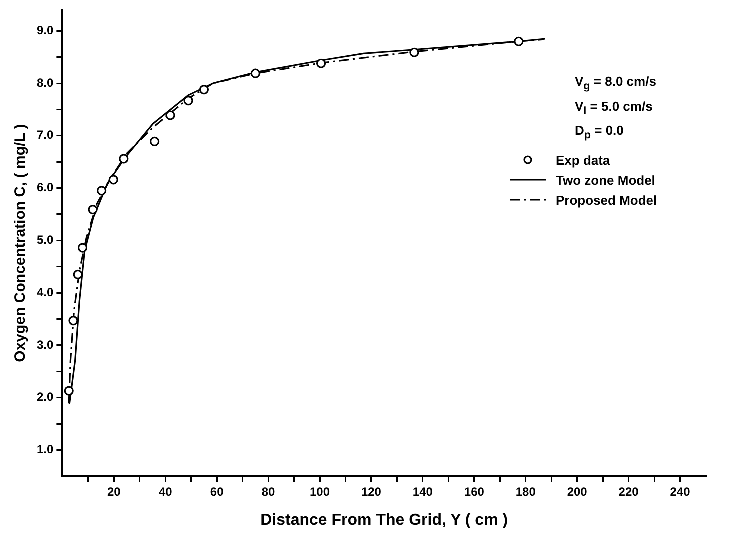 The height and width of the screenshot is (538, 736). What do you see at coordinates (45, 292) in the screenshot?
I see `y-tick-label: 4.0` at bounding box center [45, 292].